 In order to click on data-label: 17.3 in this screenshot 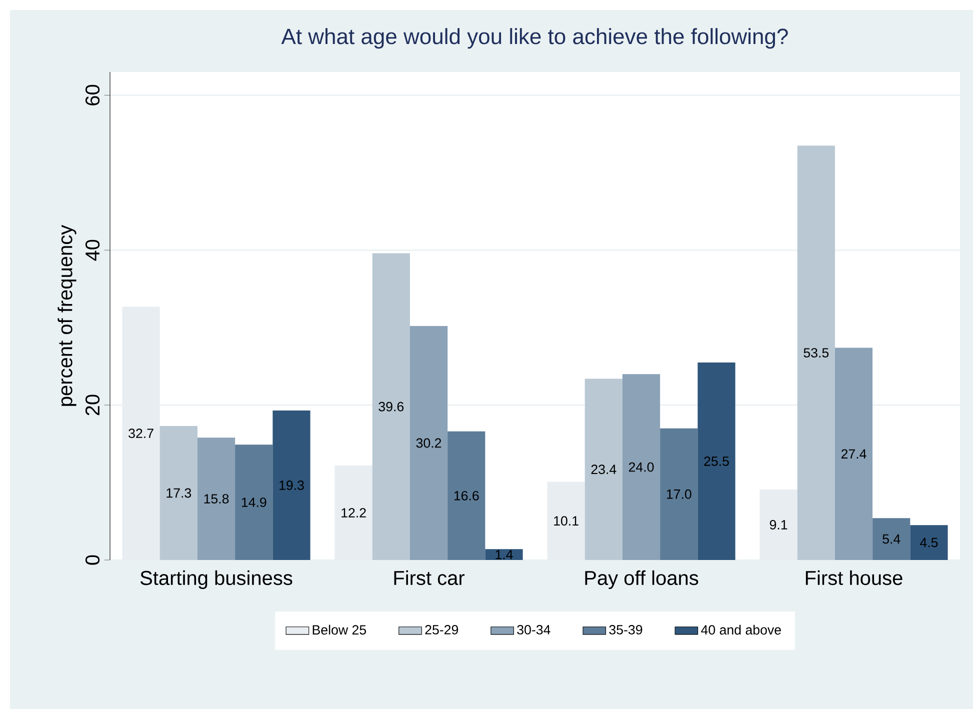, I will do `click(179, 493)`.